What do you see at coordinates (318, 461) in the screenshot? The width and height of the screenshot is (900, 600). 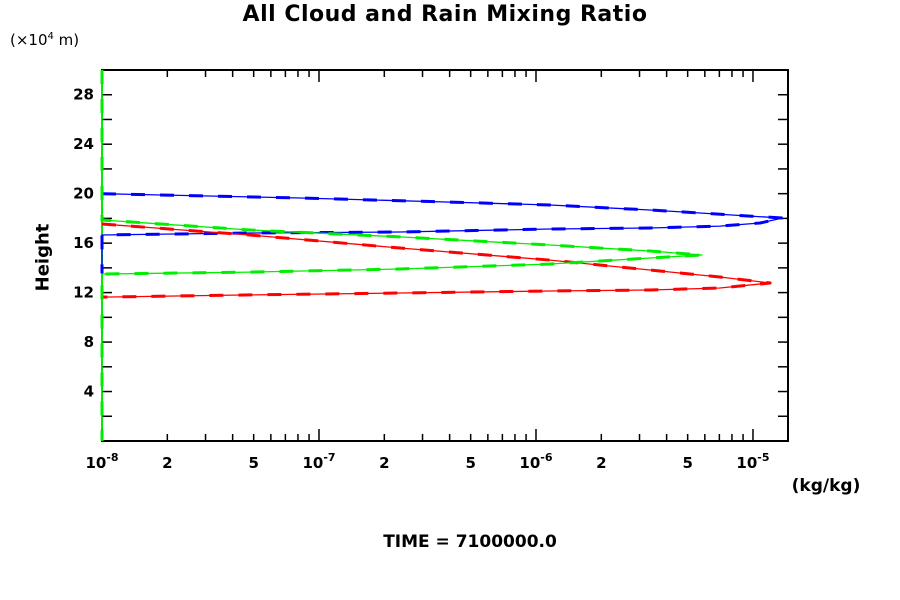 I see `x-tick-label: 10⁻⁷` at bounding box center [318, 461].